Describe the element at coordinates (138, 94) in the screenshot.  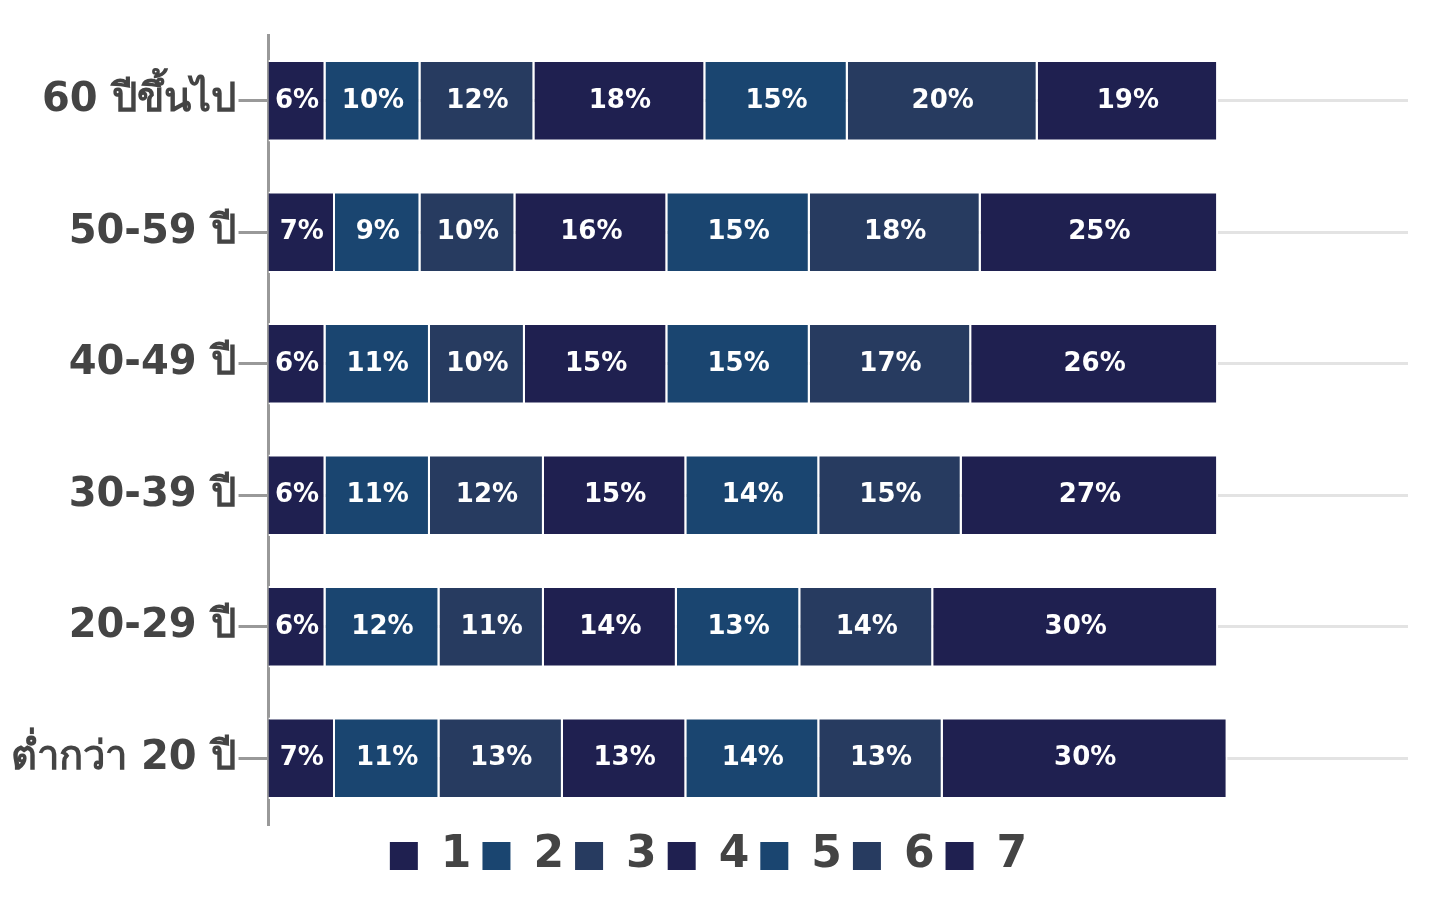
I see `y-tick-label: 60 ปีขึ้นไป` at that location.